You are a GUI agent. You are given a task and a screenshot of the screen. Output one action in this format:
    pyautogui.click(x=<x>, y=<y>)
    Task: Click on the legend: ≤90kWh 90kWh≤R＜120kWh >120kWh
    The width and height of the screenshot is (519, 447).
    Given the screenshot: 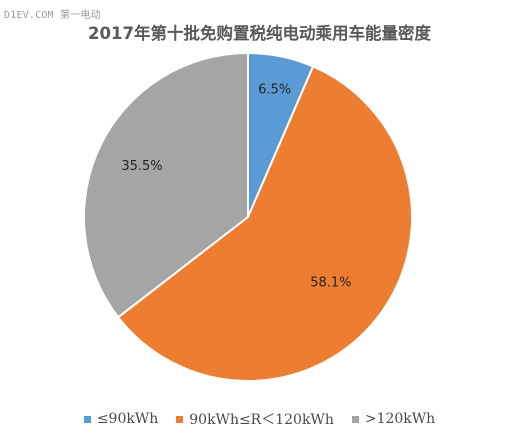 What is the action you would take?
    pyautogui.click(x=259, y=419)
    